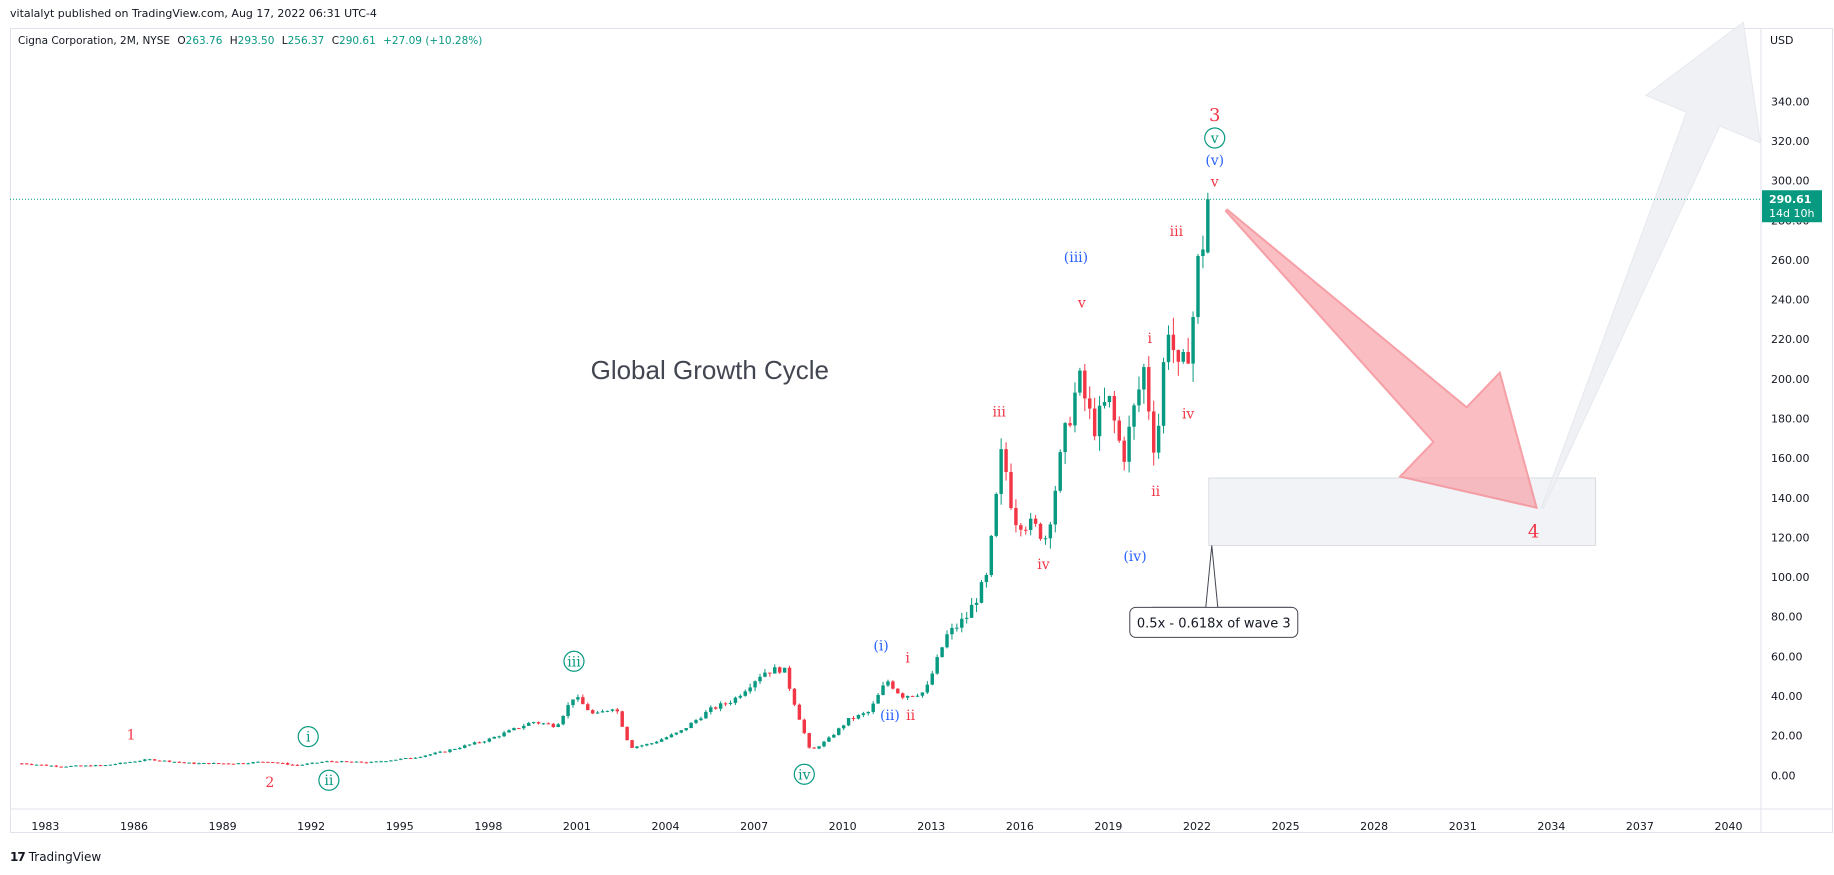 This screenshot has width=1834, height=875. Describe the element at coordinates (94, 41) in the screenshot. I see `symbol-name: Cigna Corporation, 2M, NYSE` at that location.